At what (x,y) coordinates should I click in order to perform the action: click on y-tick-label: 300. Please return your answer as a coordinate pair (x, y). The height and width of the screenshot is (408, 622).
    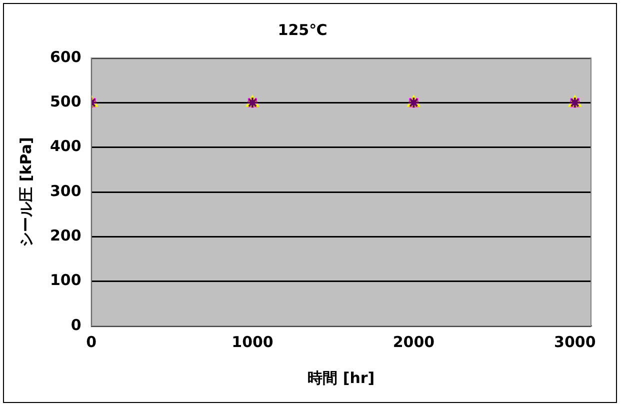
    Looking at the image, I should click on (66, 191).